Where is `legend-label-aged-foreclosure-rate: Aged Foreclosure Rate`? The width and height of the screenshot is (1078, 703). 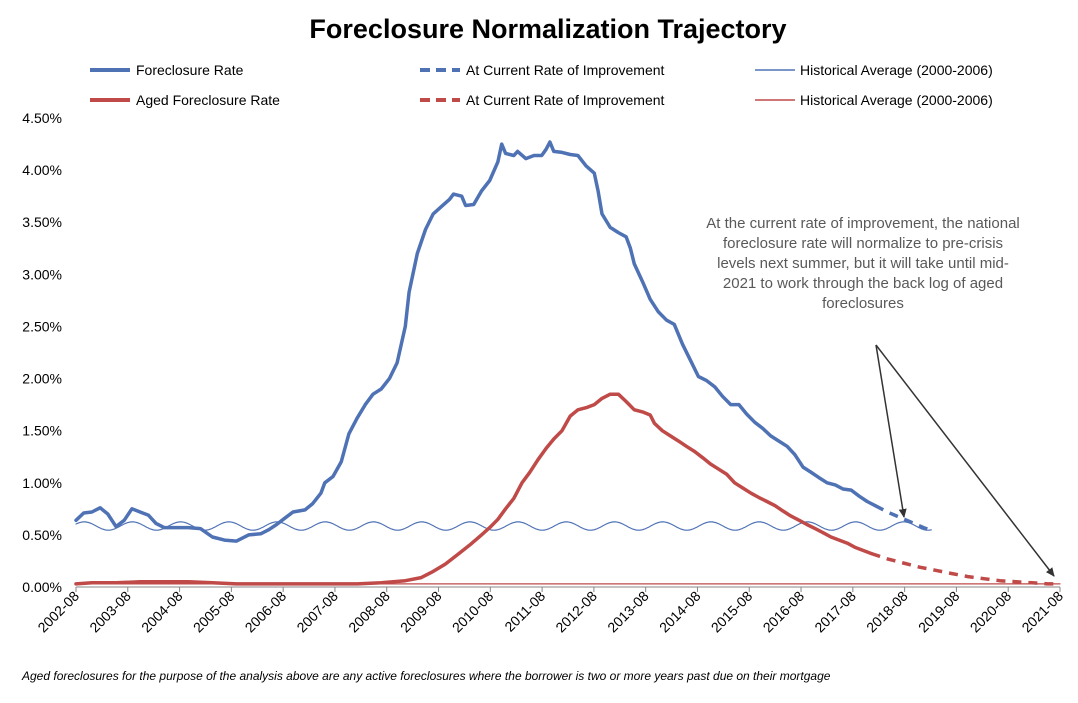 legend-label-aged-foreclosure-rate: Aged Foreclosure Rate is located at coordinates (208, 100).